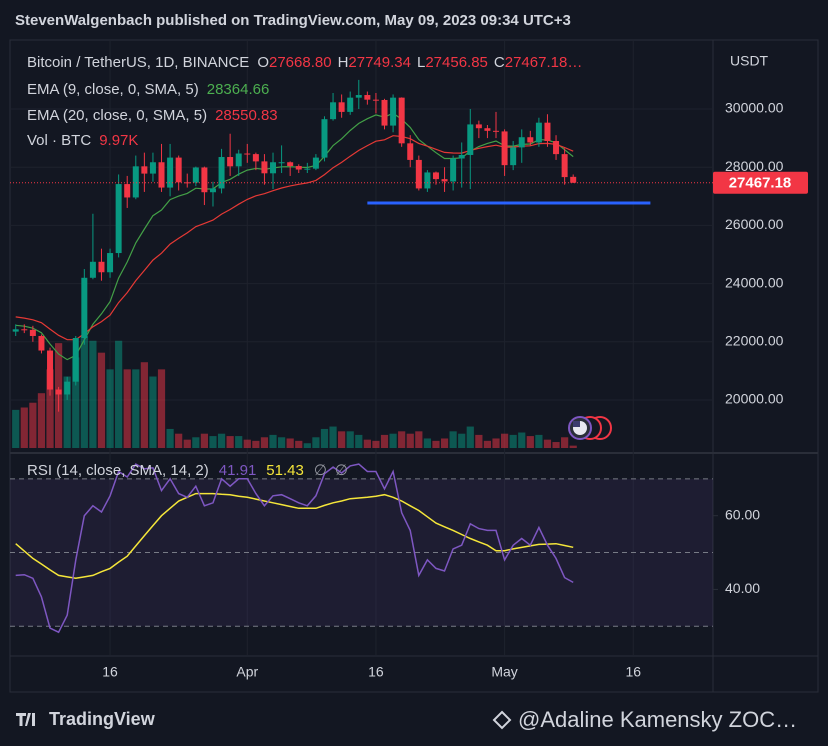 The width and height of the screenshot is (828, 746). Describe the element at coordinates (749, 61) in the screenshot. I see `currency: USDT` at that location.